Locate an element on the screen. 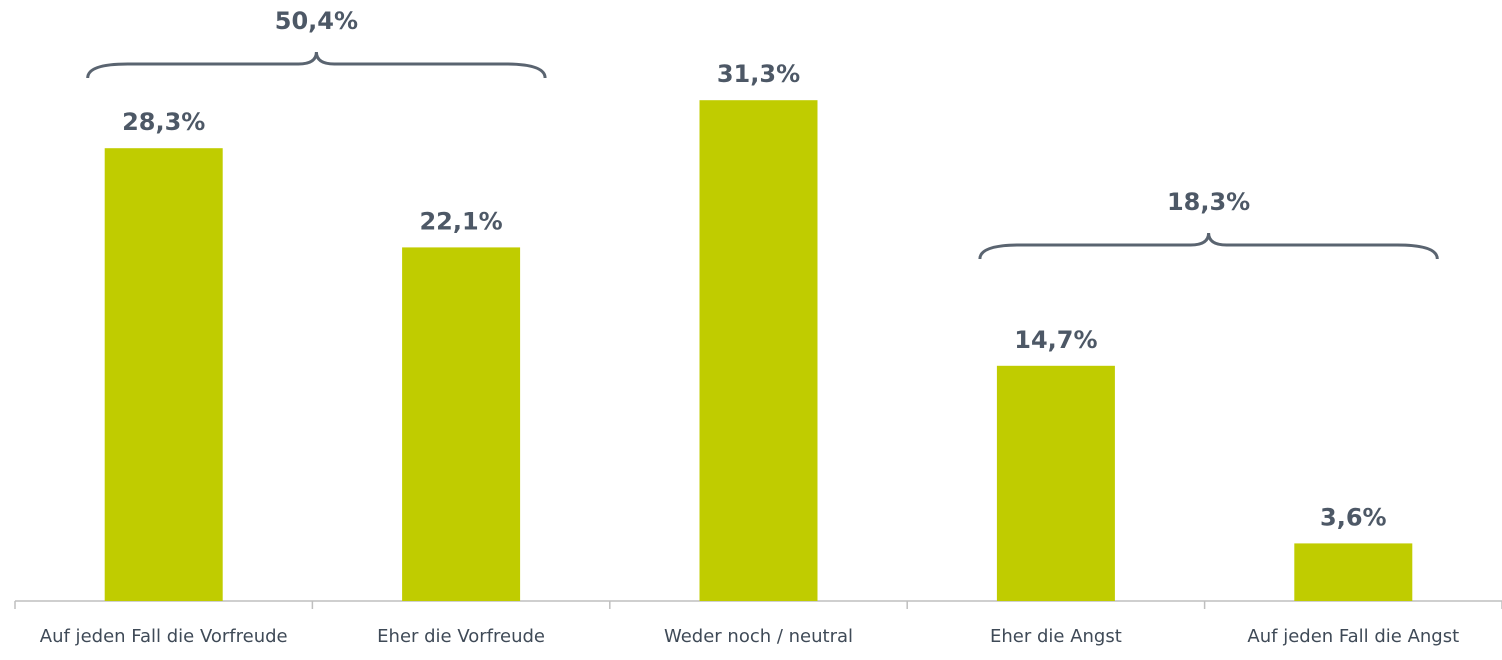 This screenshot has width=1502, height=660. value-label: 31,3% is located at coordinates (758, 74).